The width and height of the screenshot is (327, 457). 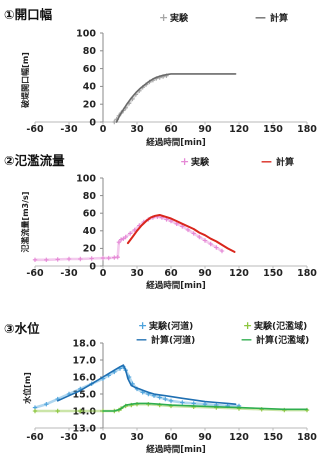 What do you see at coordinates (90, 249) in the screenshot?
I see `y-tick-label: 20` at bounding box center [90, 249].